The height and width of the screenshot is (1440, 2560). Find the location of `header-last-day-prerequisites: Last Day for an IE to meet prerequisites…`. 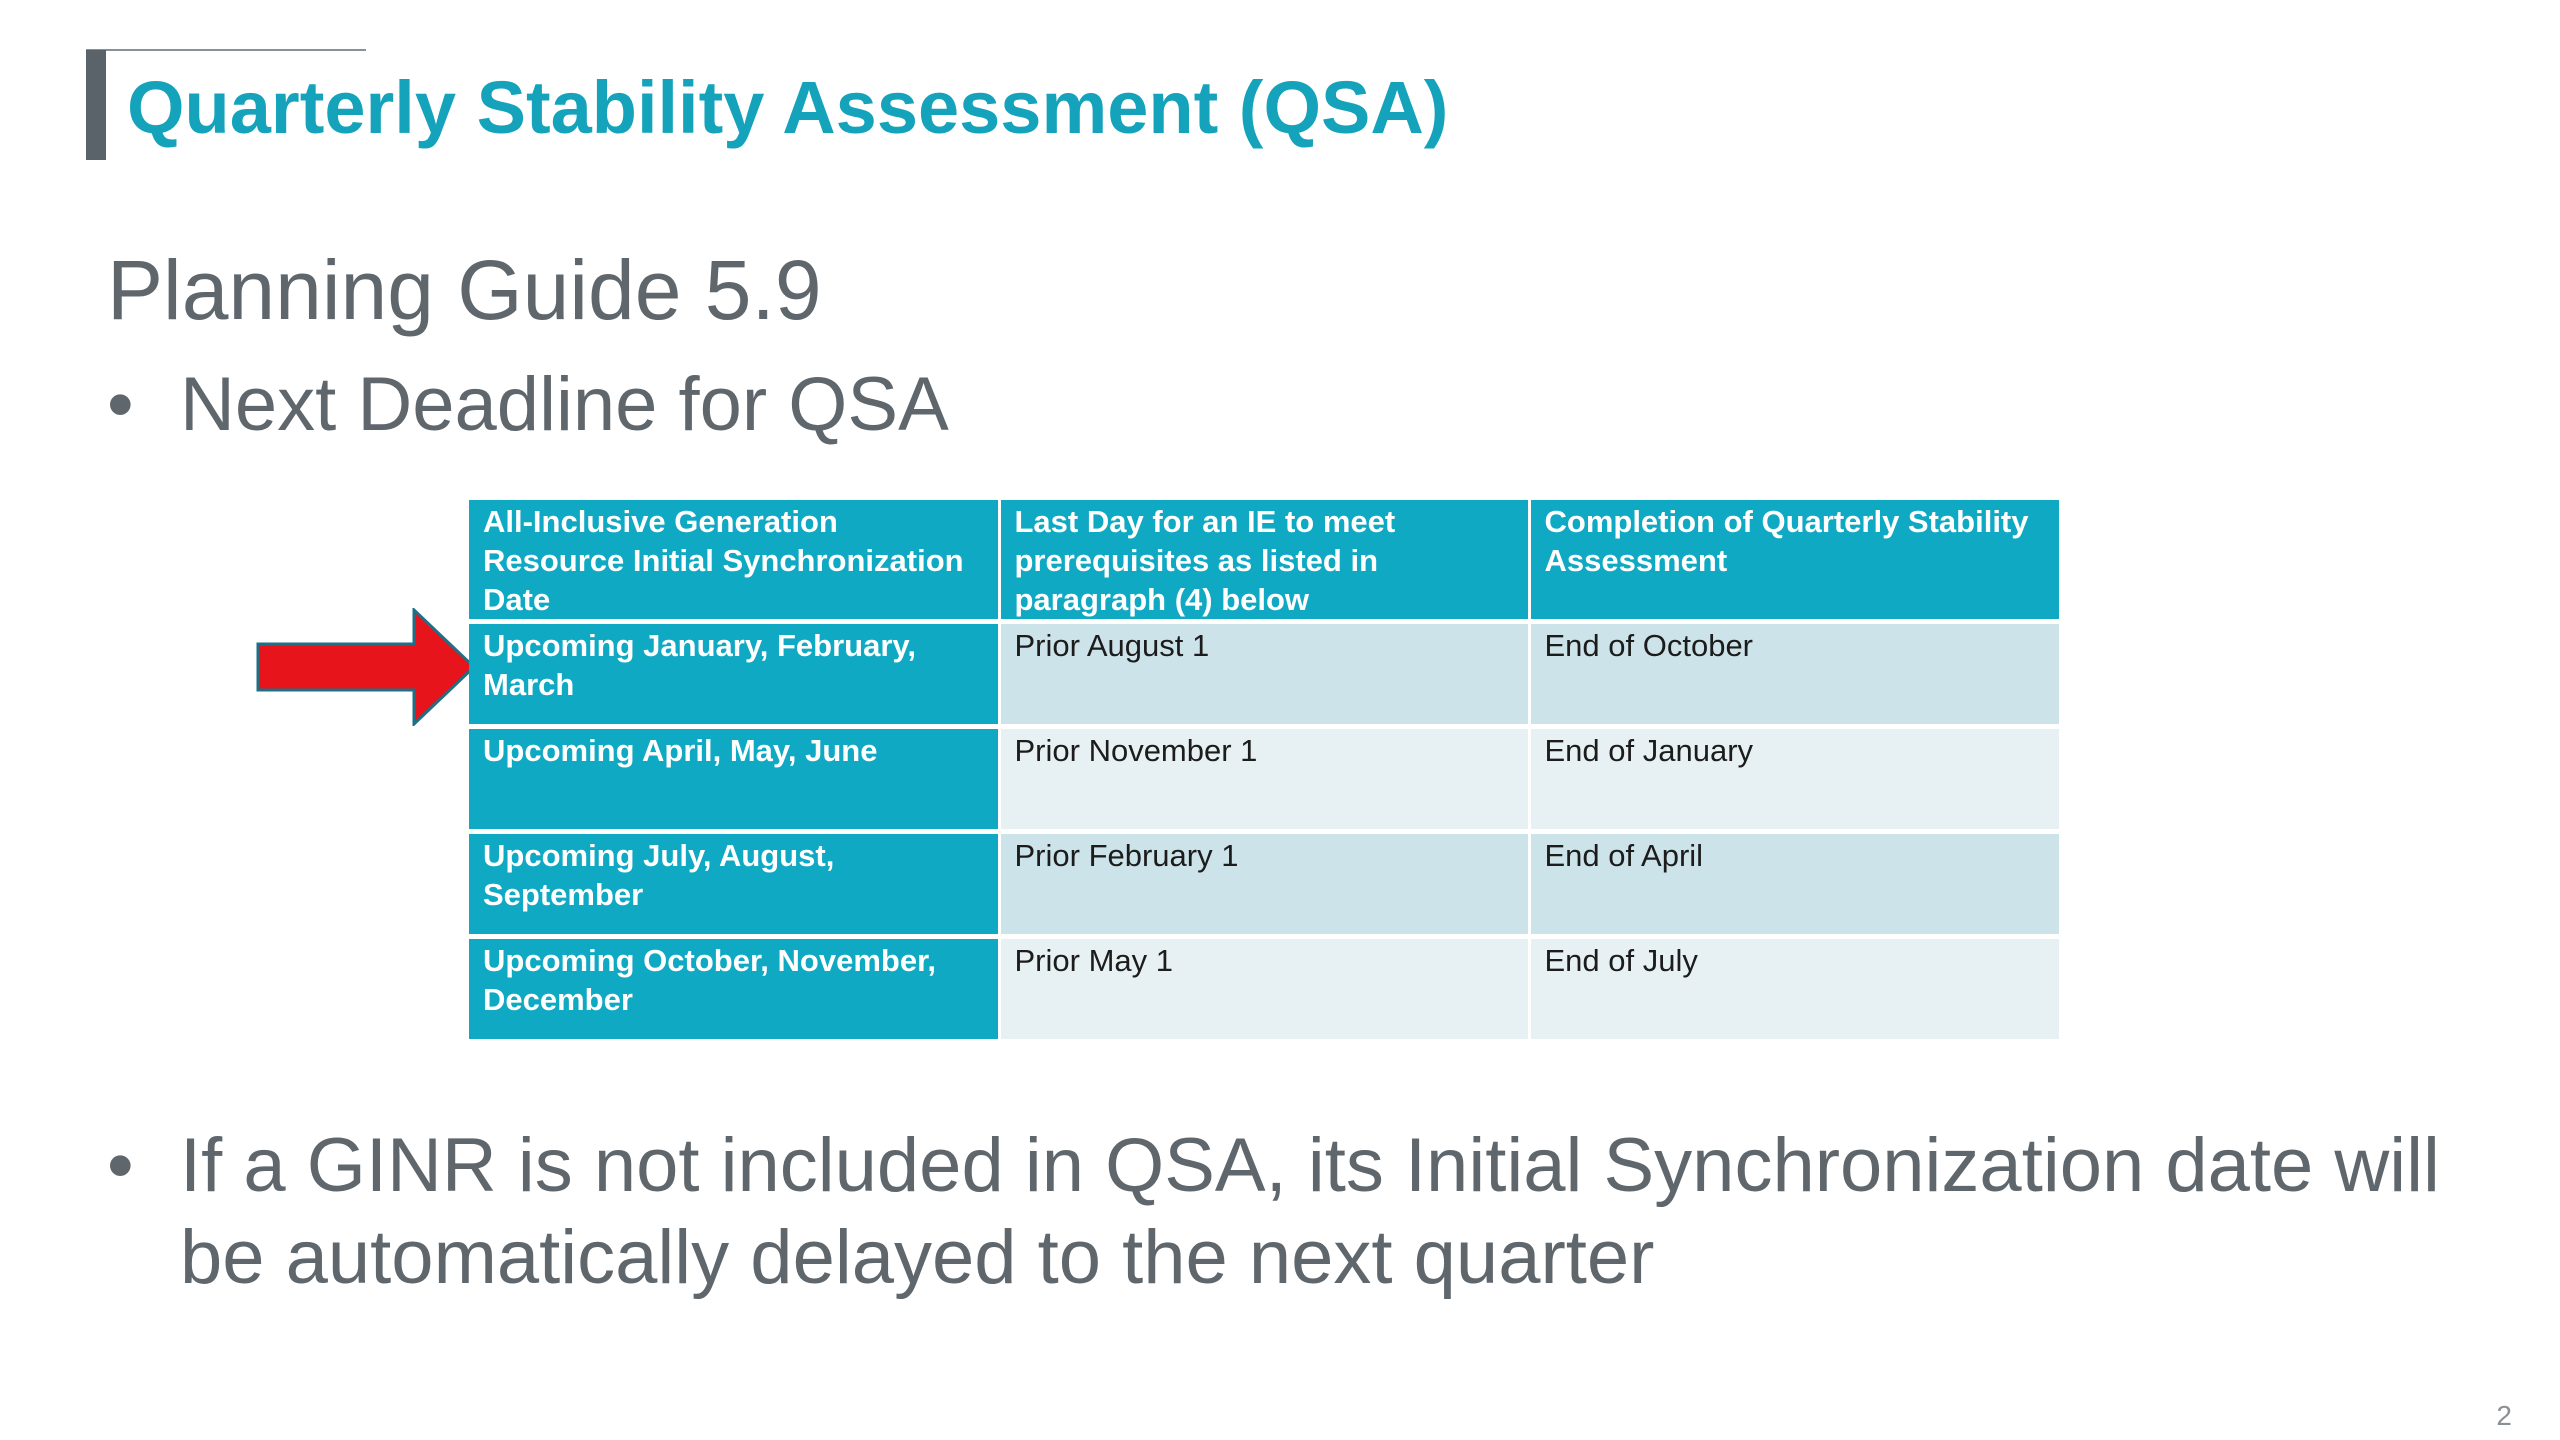

header-last-day-prerequisites: Last Day for an IE to meet prerequisites… is located at coordinates (1265, 562).